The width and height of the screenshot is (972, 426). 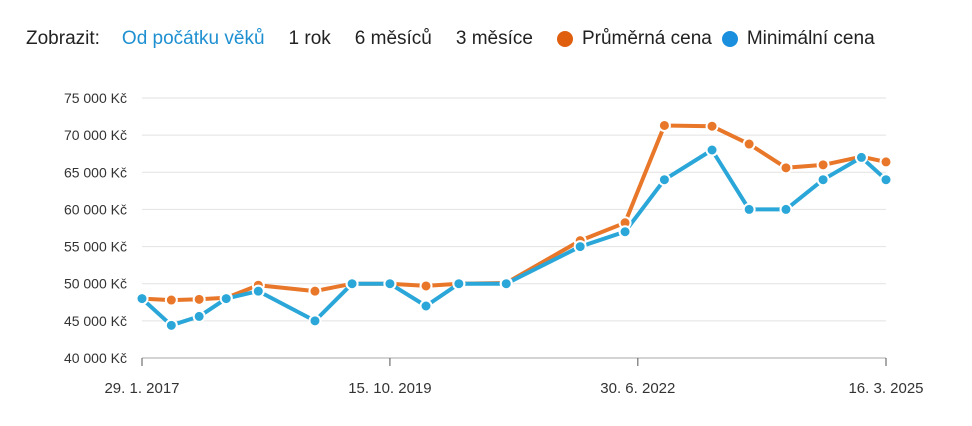 What do you see at coordinates (885, 388) in the screenshot?
I see `x-tick-label: 16. 3. 2025` at bounding box center [885, 388].